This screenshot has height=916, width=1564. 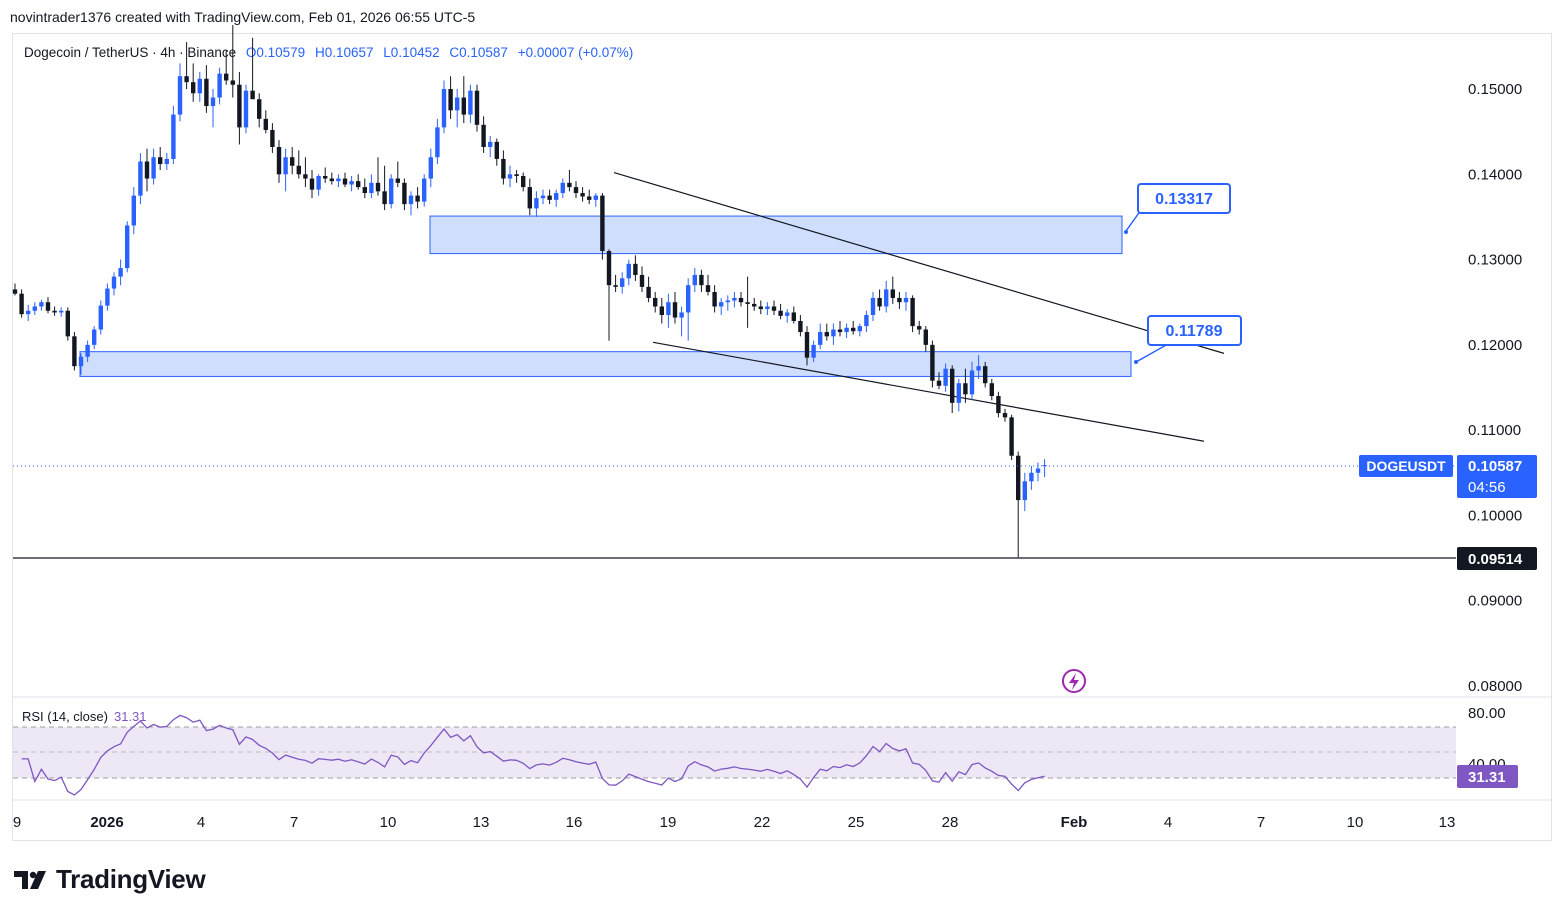 What do you see at coordinates (1074, 681) in the screenshot?
I see `event-marker` at bounding box center [1074, 681].